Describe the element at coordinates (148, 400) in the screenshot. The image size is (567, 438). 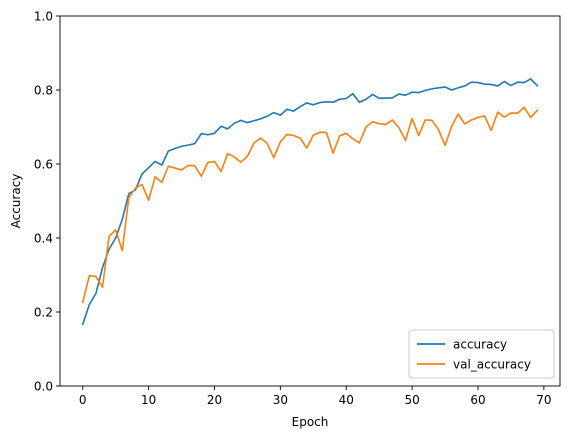
I see `x-tick-label: 10` at that location.